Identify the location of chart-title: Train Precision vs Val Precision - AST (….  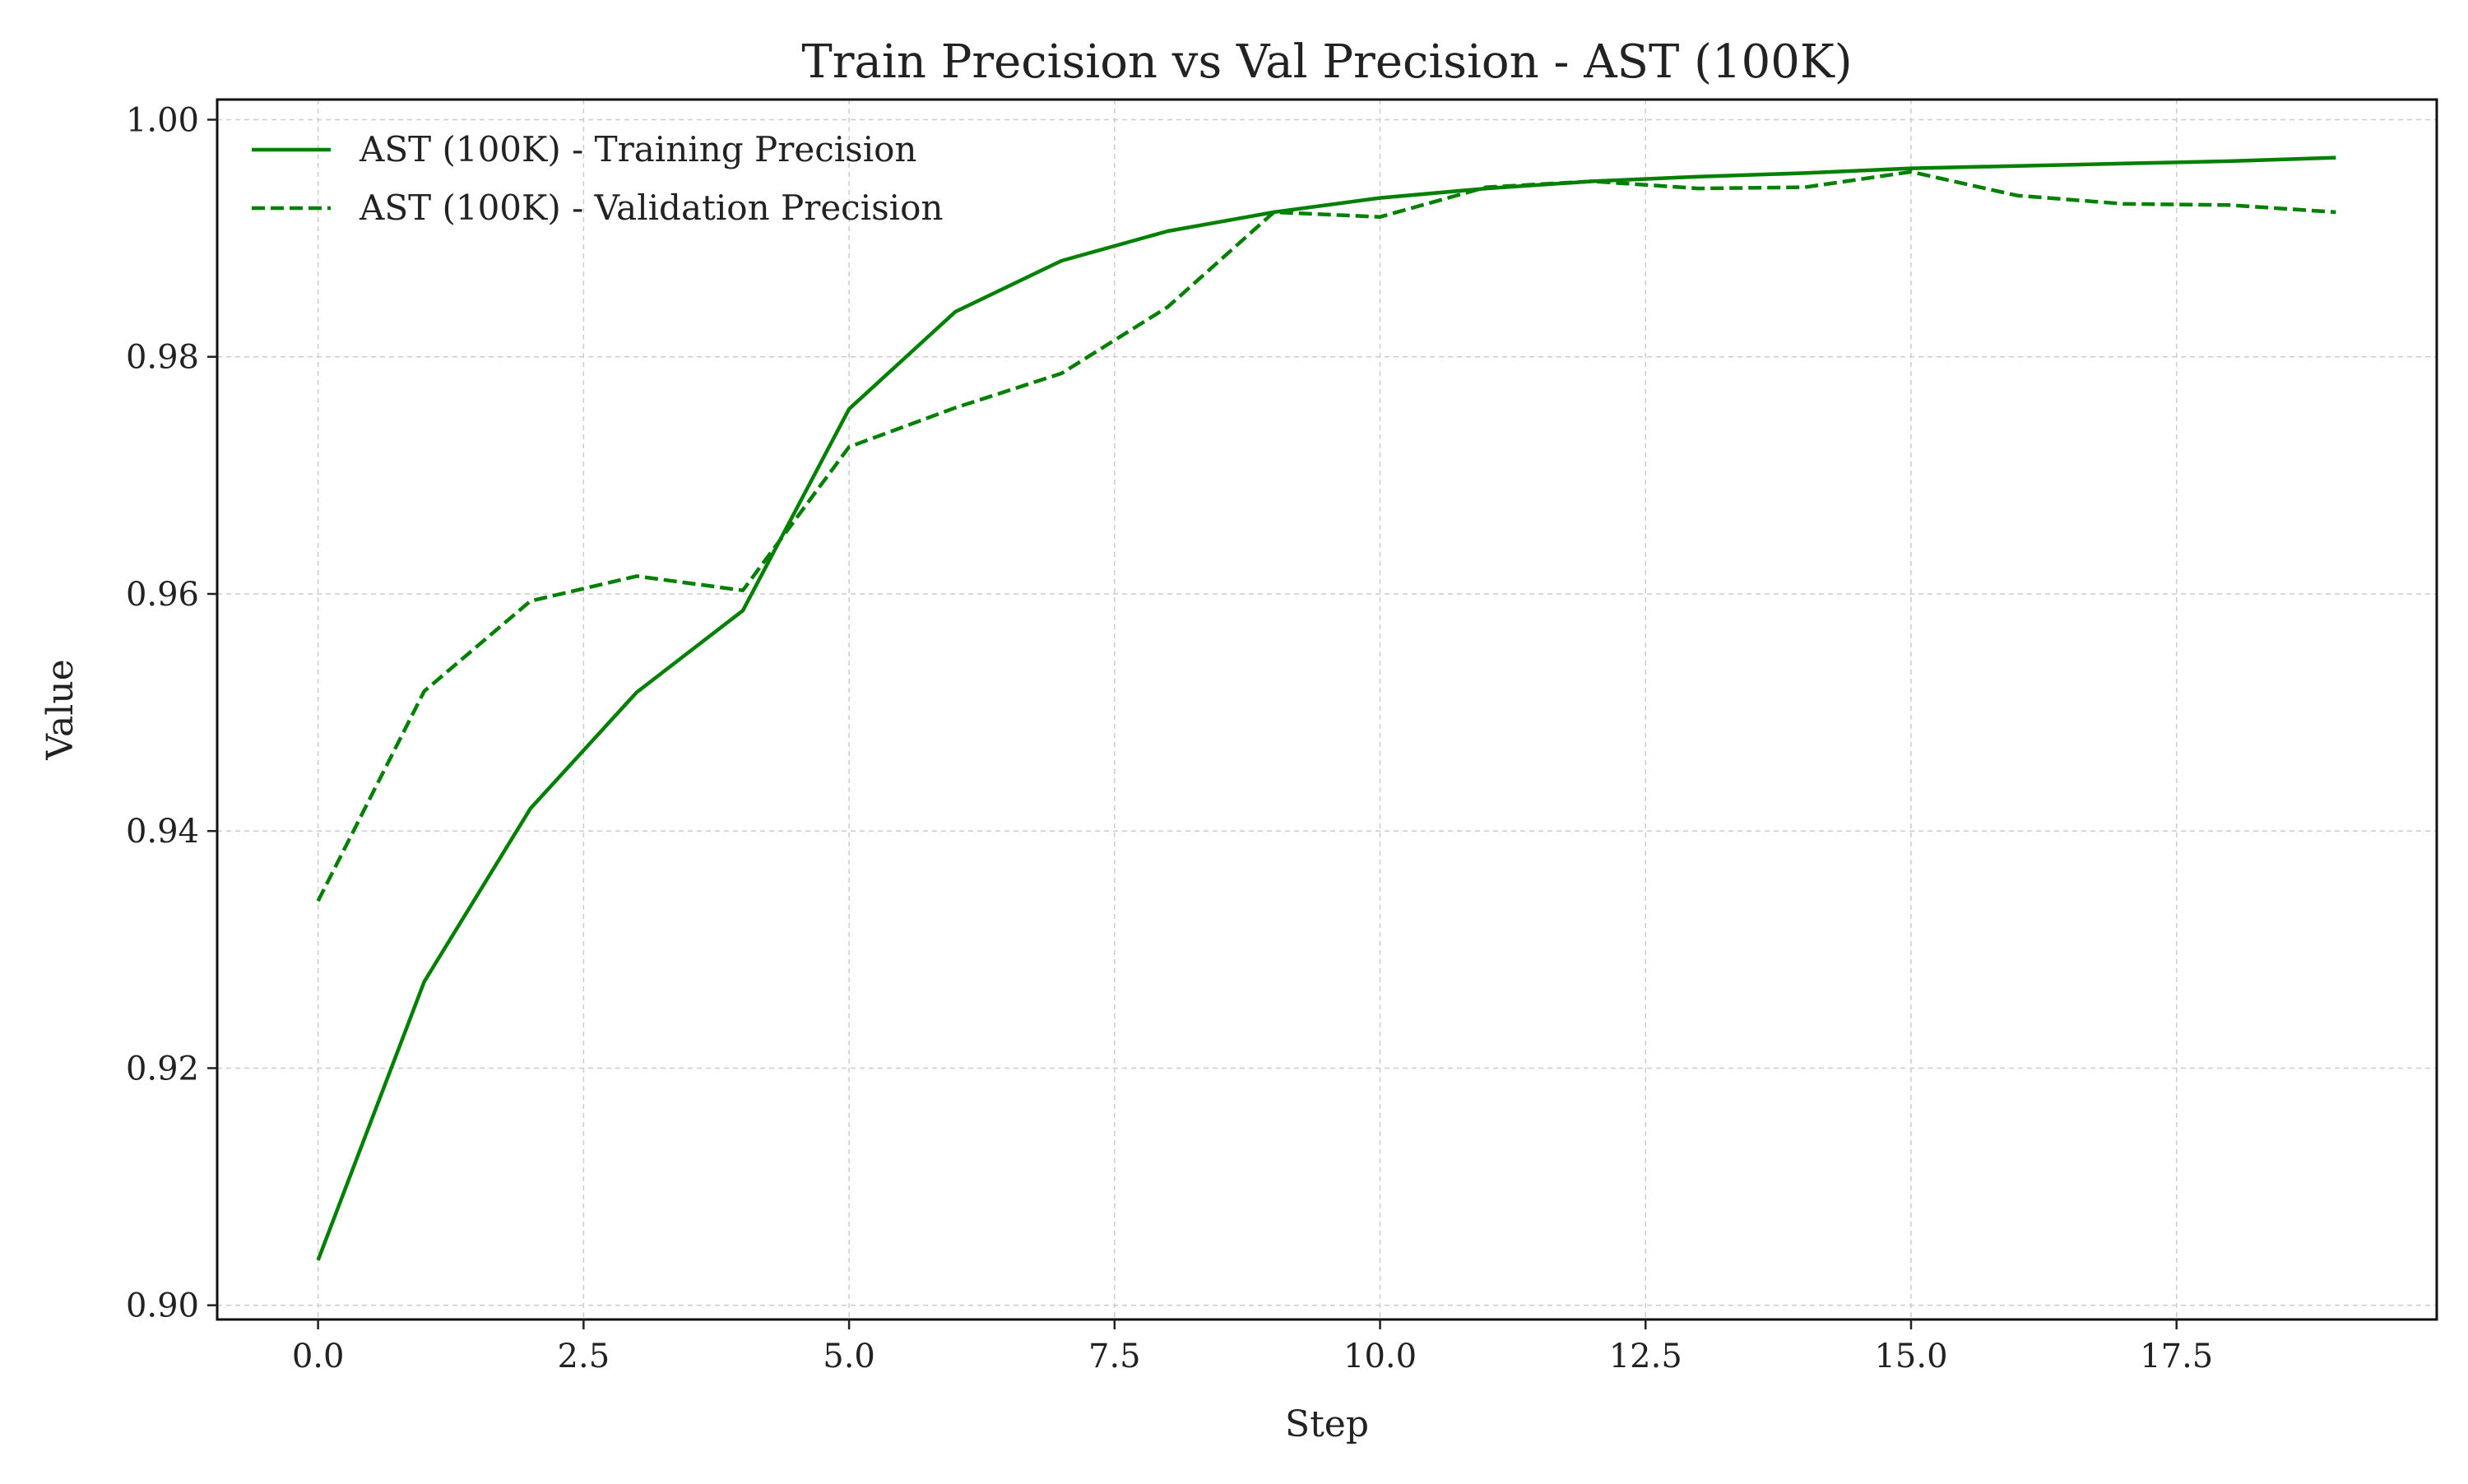
(1326, 62).